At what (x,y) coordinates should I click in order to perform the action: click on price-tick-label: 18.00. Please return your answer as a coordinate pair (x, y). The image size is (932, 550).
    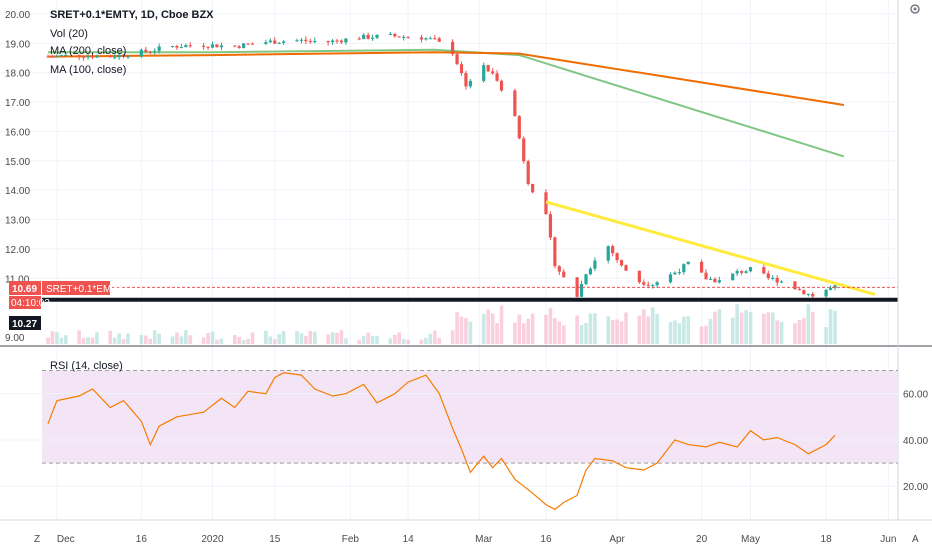
    Looking at the image, I should click on (17, 74).